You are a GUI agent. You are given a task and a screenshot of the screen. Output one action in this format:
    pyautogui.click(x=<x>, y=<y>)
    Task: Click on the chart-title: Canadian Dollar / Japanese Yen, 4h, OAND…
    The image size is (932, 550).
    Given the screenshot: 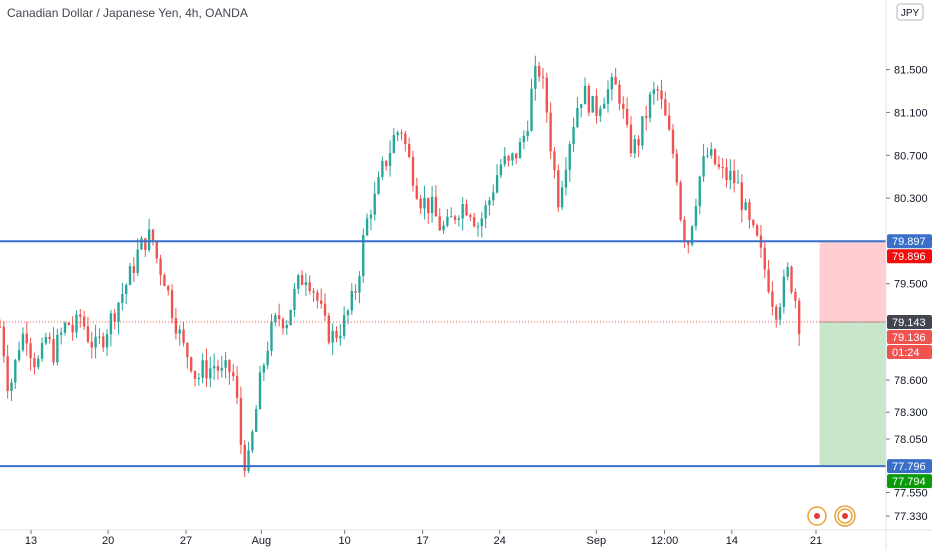 What is the action you would take?
    pyautogui.click(x=127, y=13)
    